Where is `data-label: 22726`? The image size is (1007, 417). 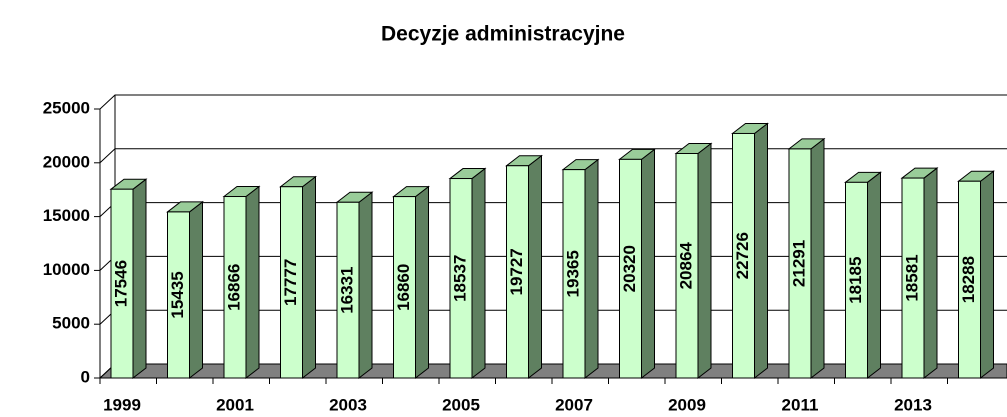
data-label: 22726 is located at coordinates (742, 255).